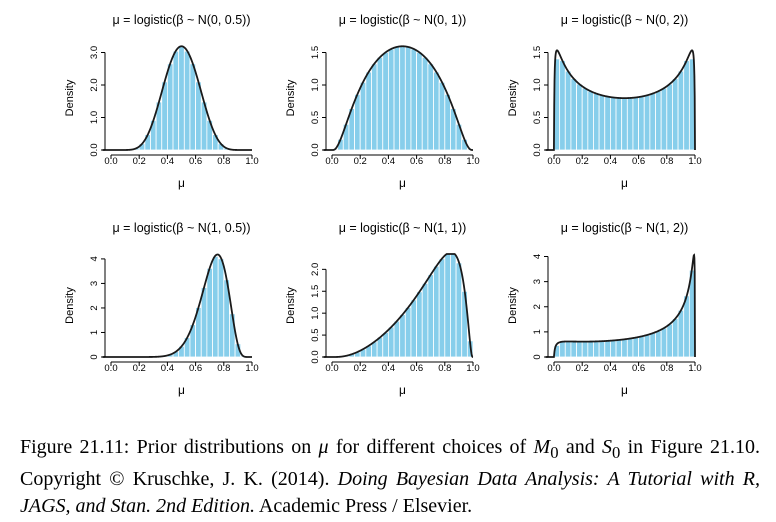 The height and width of the screenshot is (522, 776). Describe the element at coordinates (537, 117) in the screenshot. I see `y-tick-label: 0.5` at that location.